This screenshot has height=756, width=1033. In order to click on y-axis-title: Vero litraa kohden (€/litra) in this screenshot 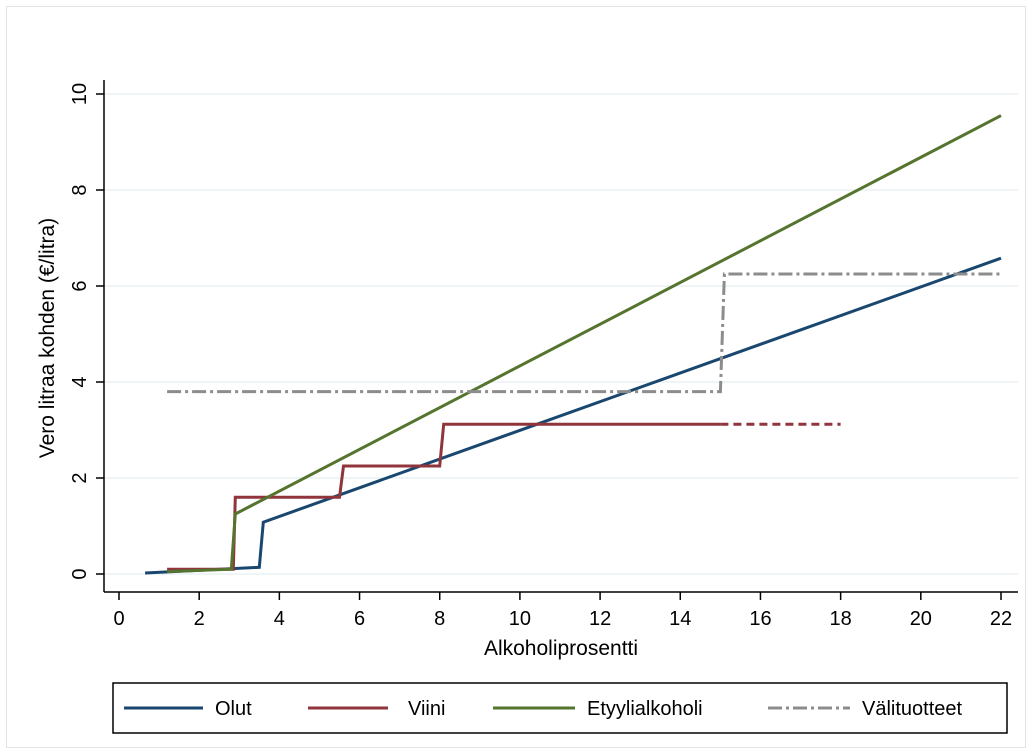, I will do `click(47, 338)`.